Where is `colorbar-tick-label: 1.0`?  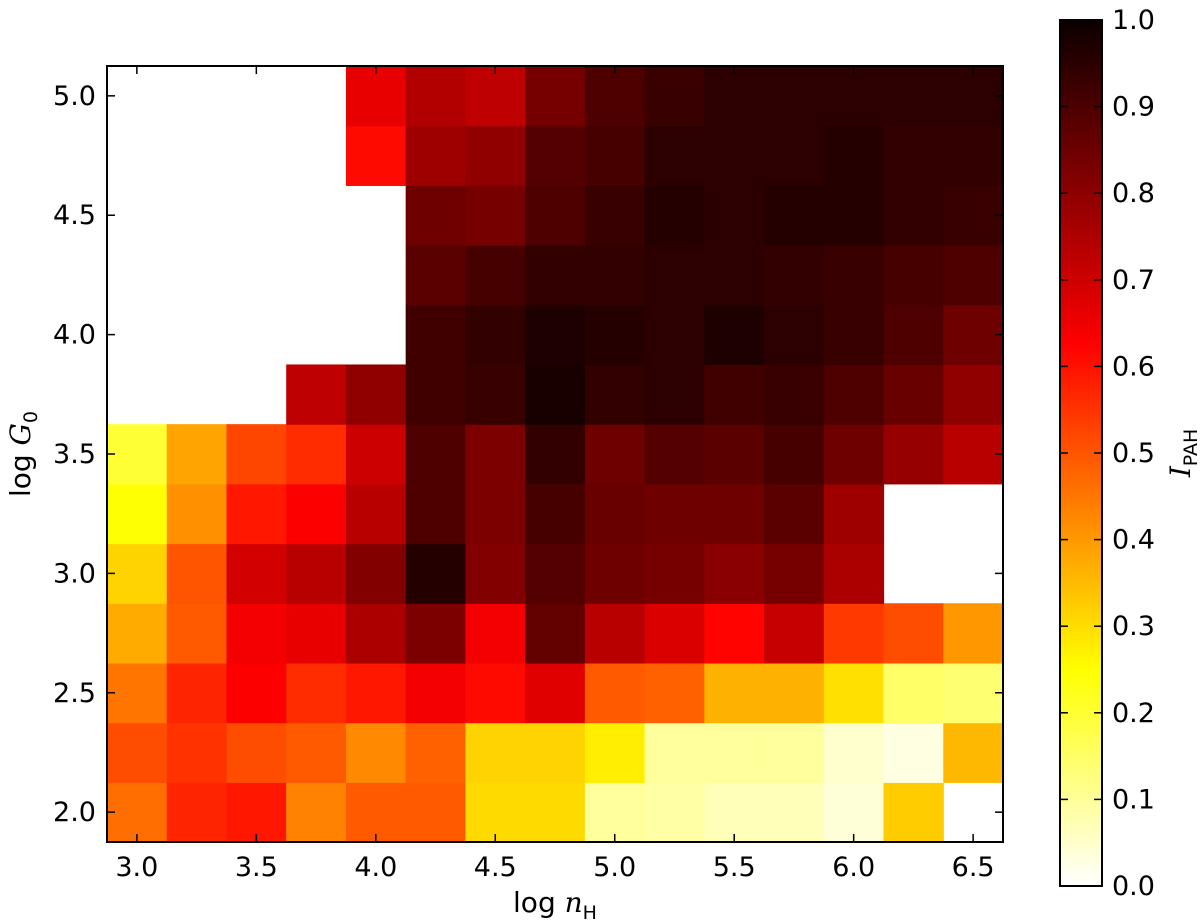 colorbar-tick-label: 1.0 is located at coordinates (1133, 20).